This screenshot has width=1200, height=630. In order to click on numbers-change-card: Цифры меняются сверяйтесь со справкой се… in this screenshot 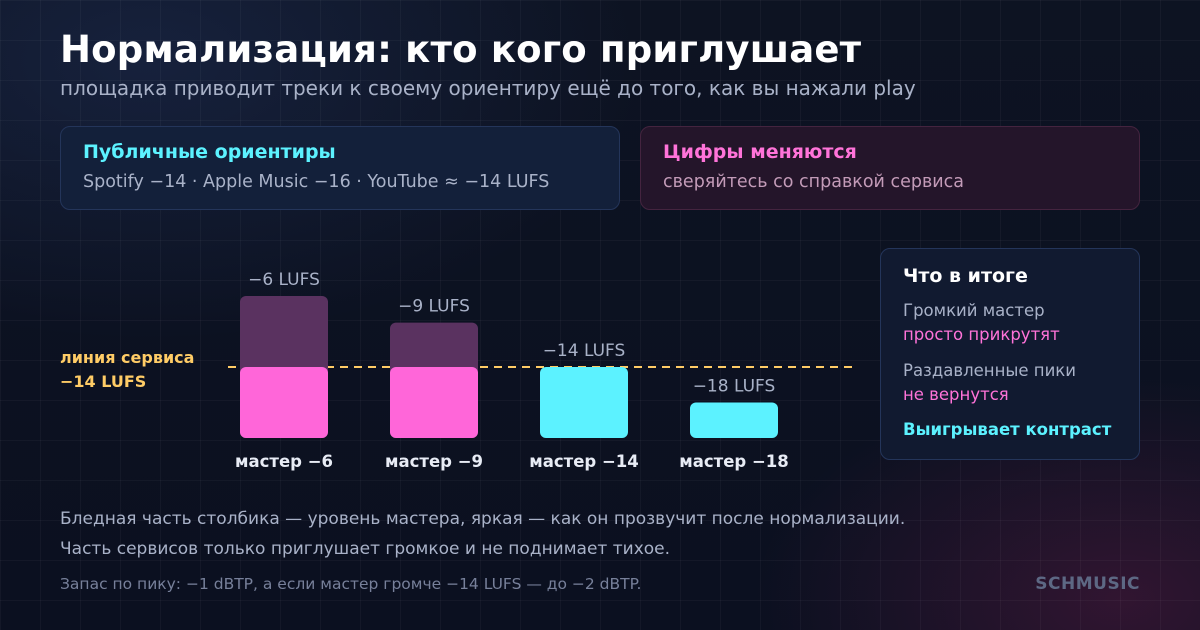, I will do `click(890, 168)`.